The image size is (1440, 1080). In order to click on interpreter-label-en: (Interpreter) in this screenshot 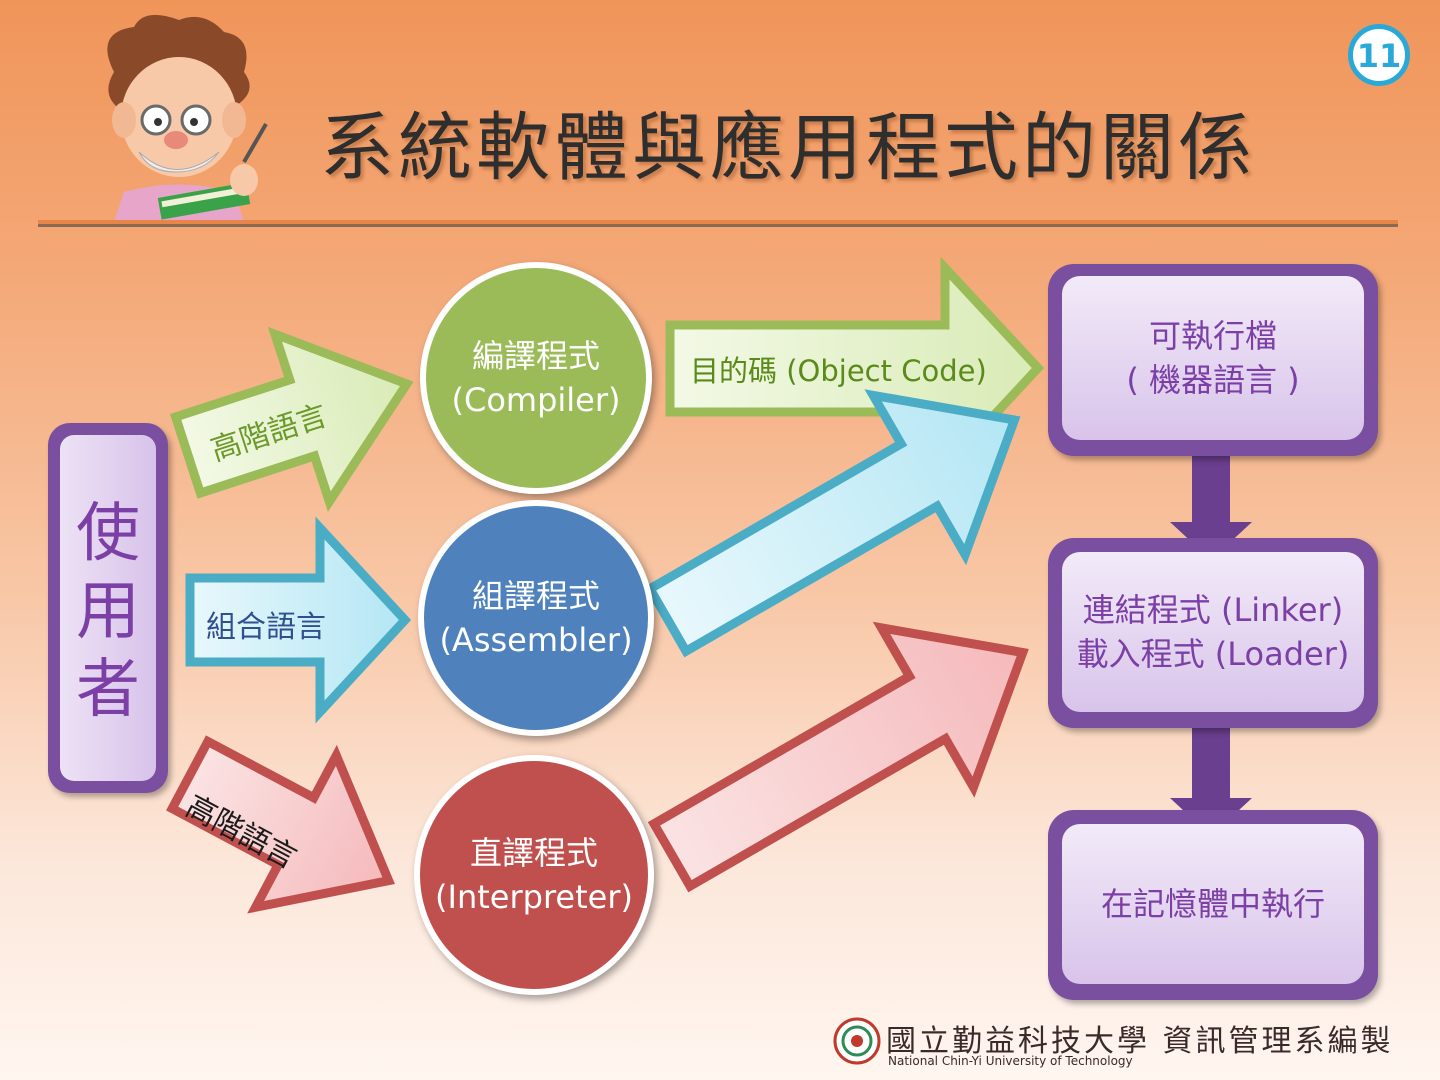, I will do `click(534, 897)`.